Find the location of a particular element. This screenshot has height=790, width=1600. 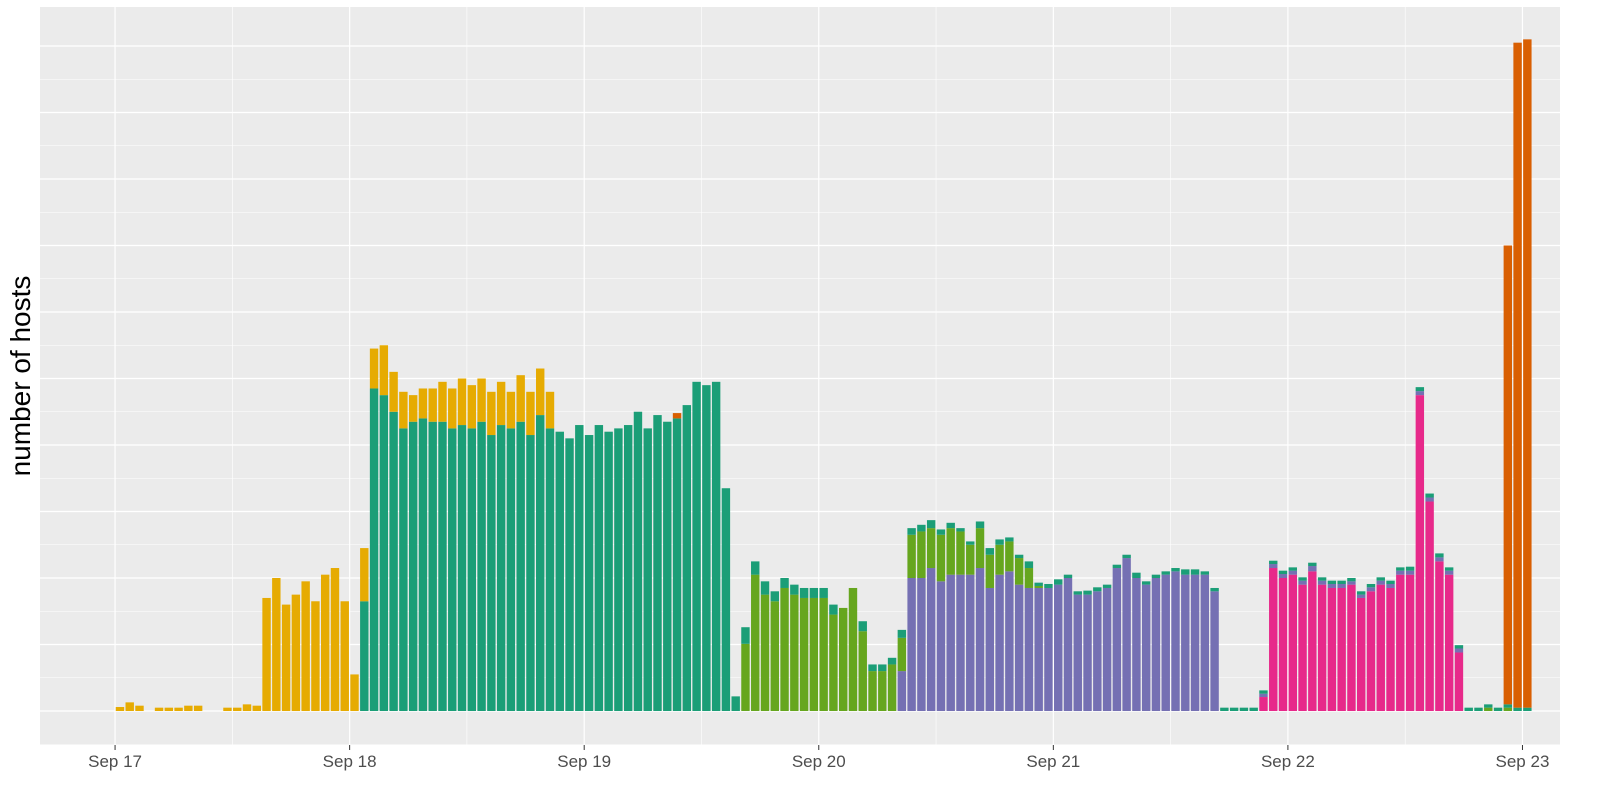

x-tick-label: Sep 17 is located at coordinates (115, 761).